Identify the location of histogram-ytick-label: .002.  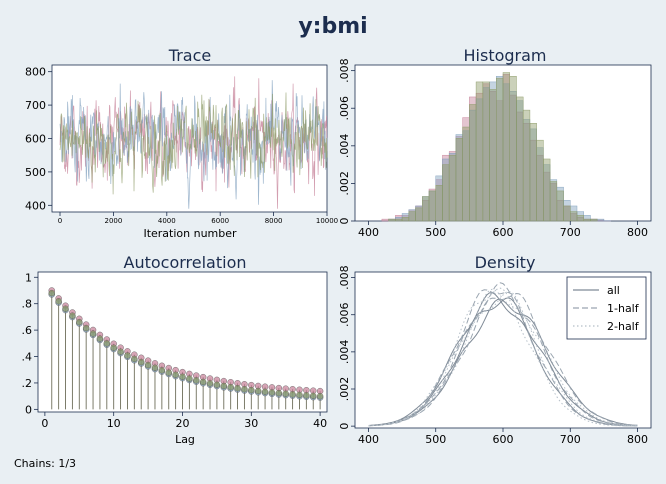
(344, 183).